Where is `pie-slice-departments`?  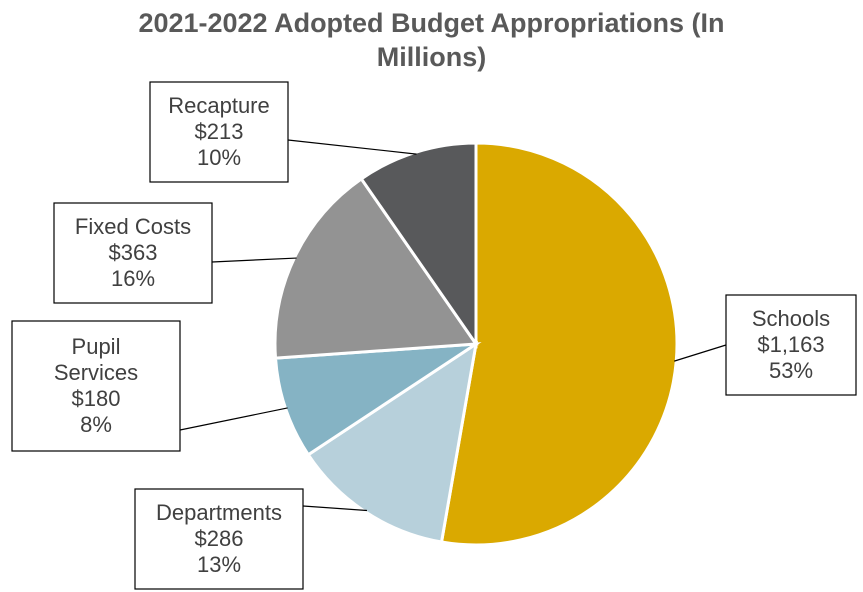 pie-slice-departments is located at coordinates (392, 442).